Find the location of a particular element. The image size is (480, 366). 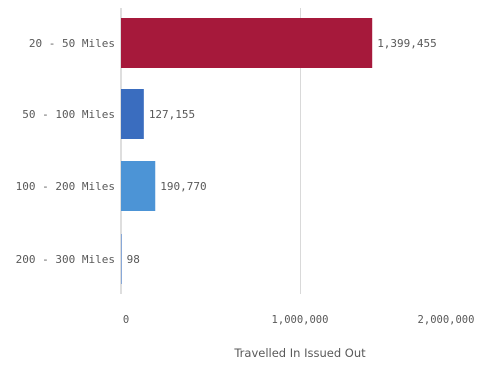

value-label: 190,770 is located at coordinates (183, 186).